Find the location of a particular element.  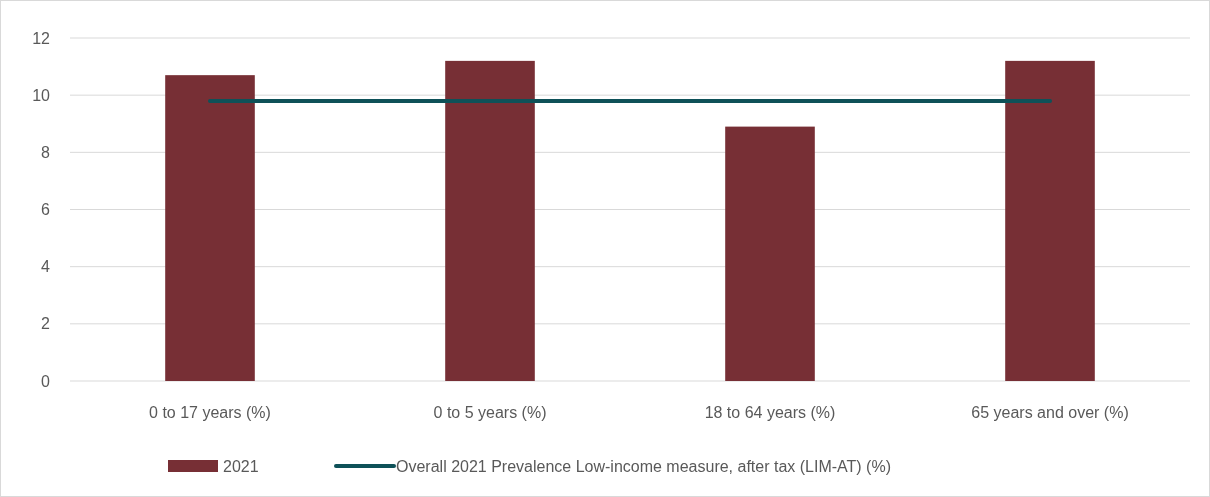

x-tick-label: 18 to 64 years (%) is located at coordinates (770, 412).